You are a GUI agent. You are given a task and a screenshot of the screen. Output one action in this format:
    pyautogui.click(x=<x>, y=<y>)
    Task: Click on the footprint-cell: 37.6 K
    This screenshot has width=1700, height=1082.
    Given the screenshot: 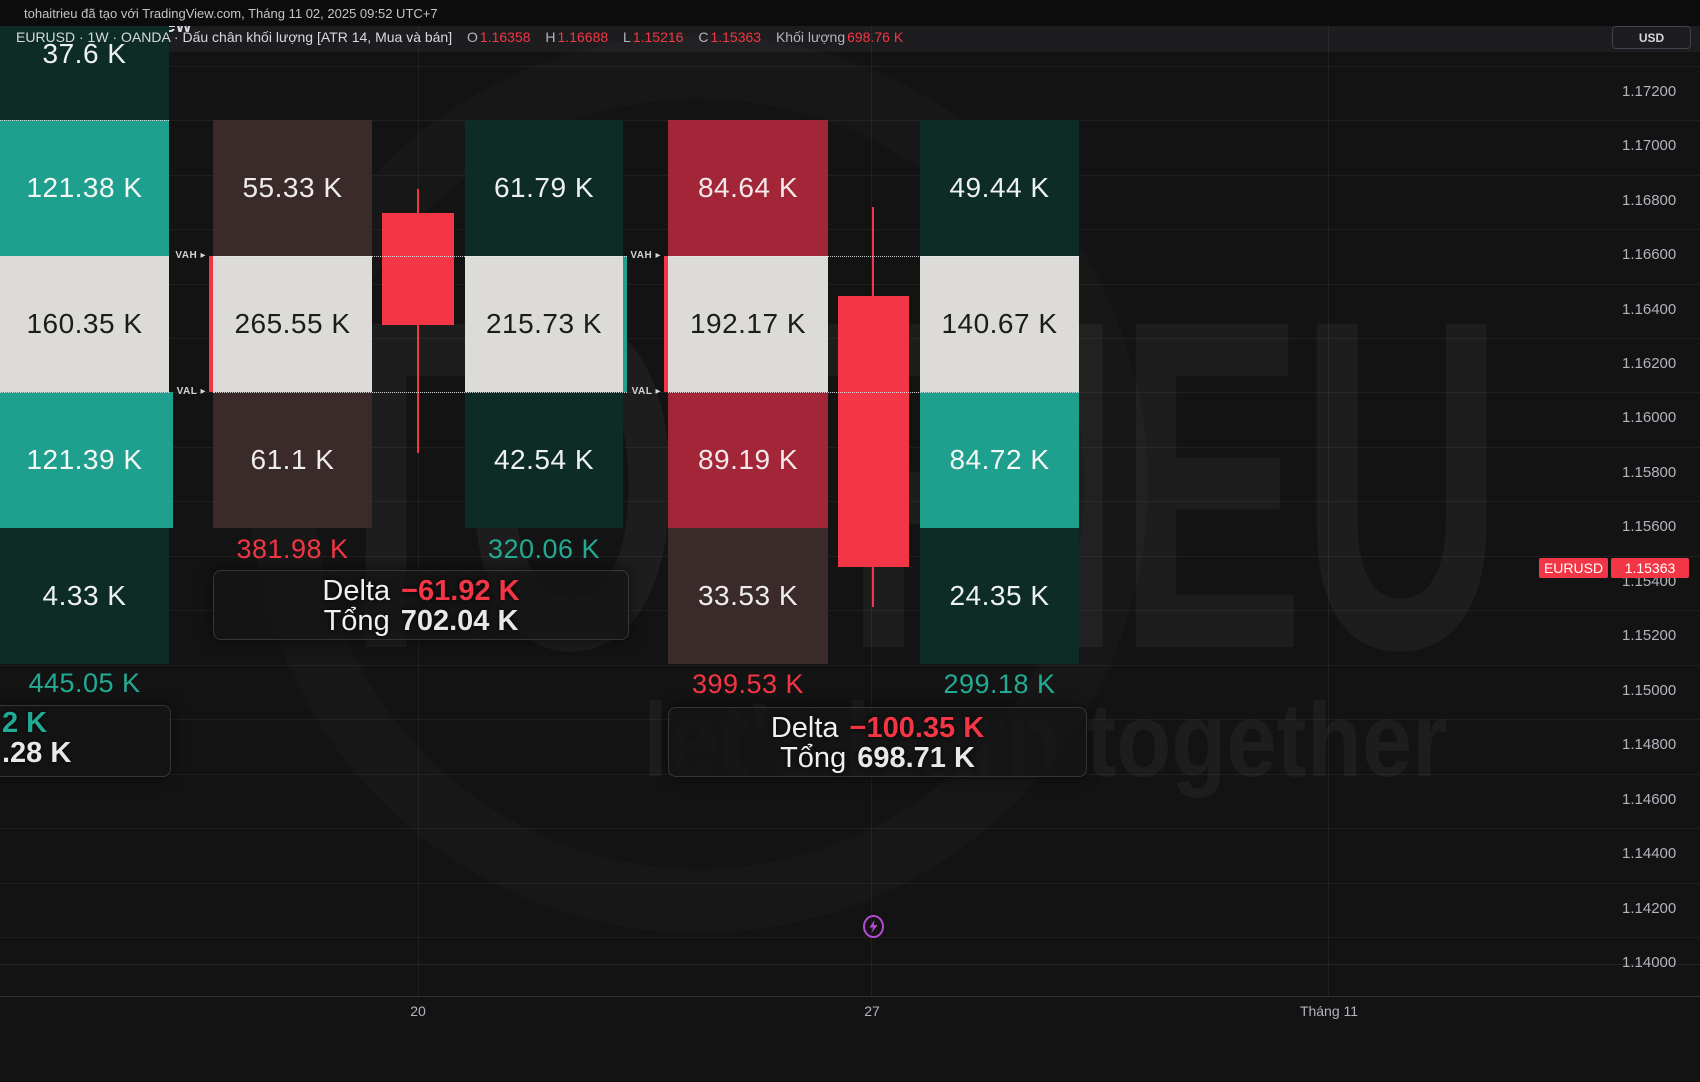 What is the action you would take?
    pyautogui.click(x=84, y=73)
    